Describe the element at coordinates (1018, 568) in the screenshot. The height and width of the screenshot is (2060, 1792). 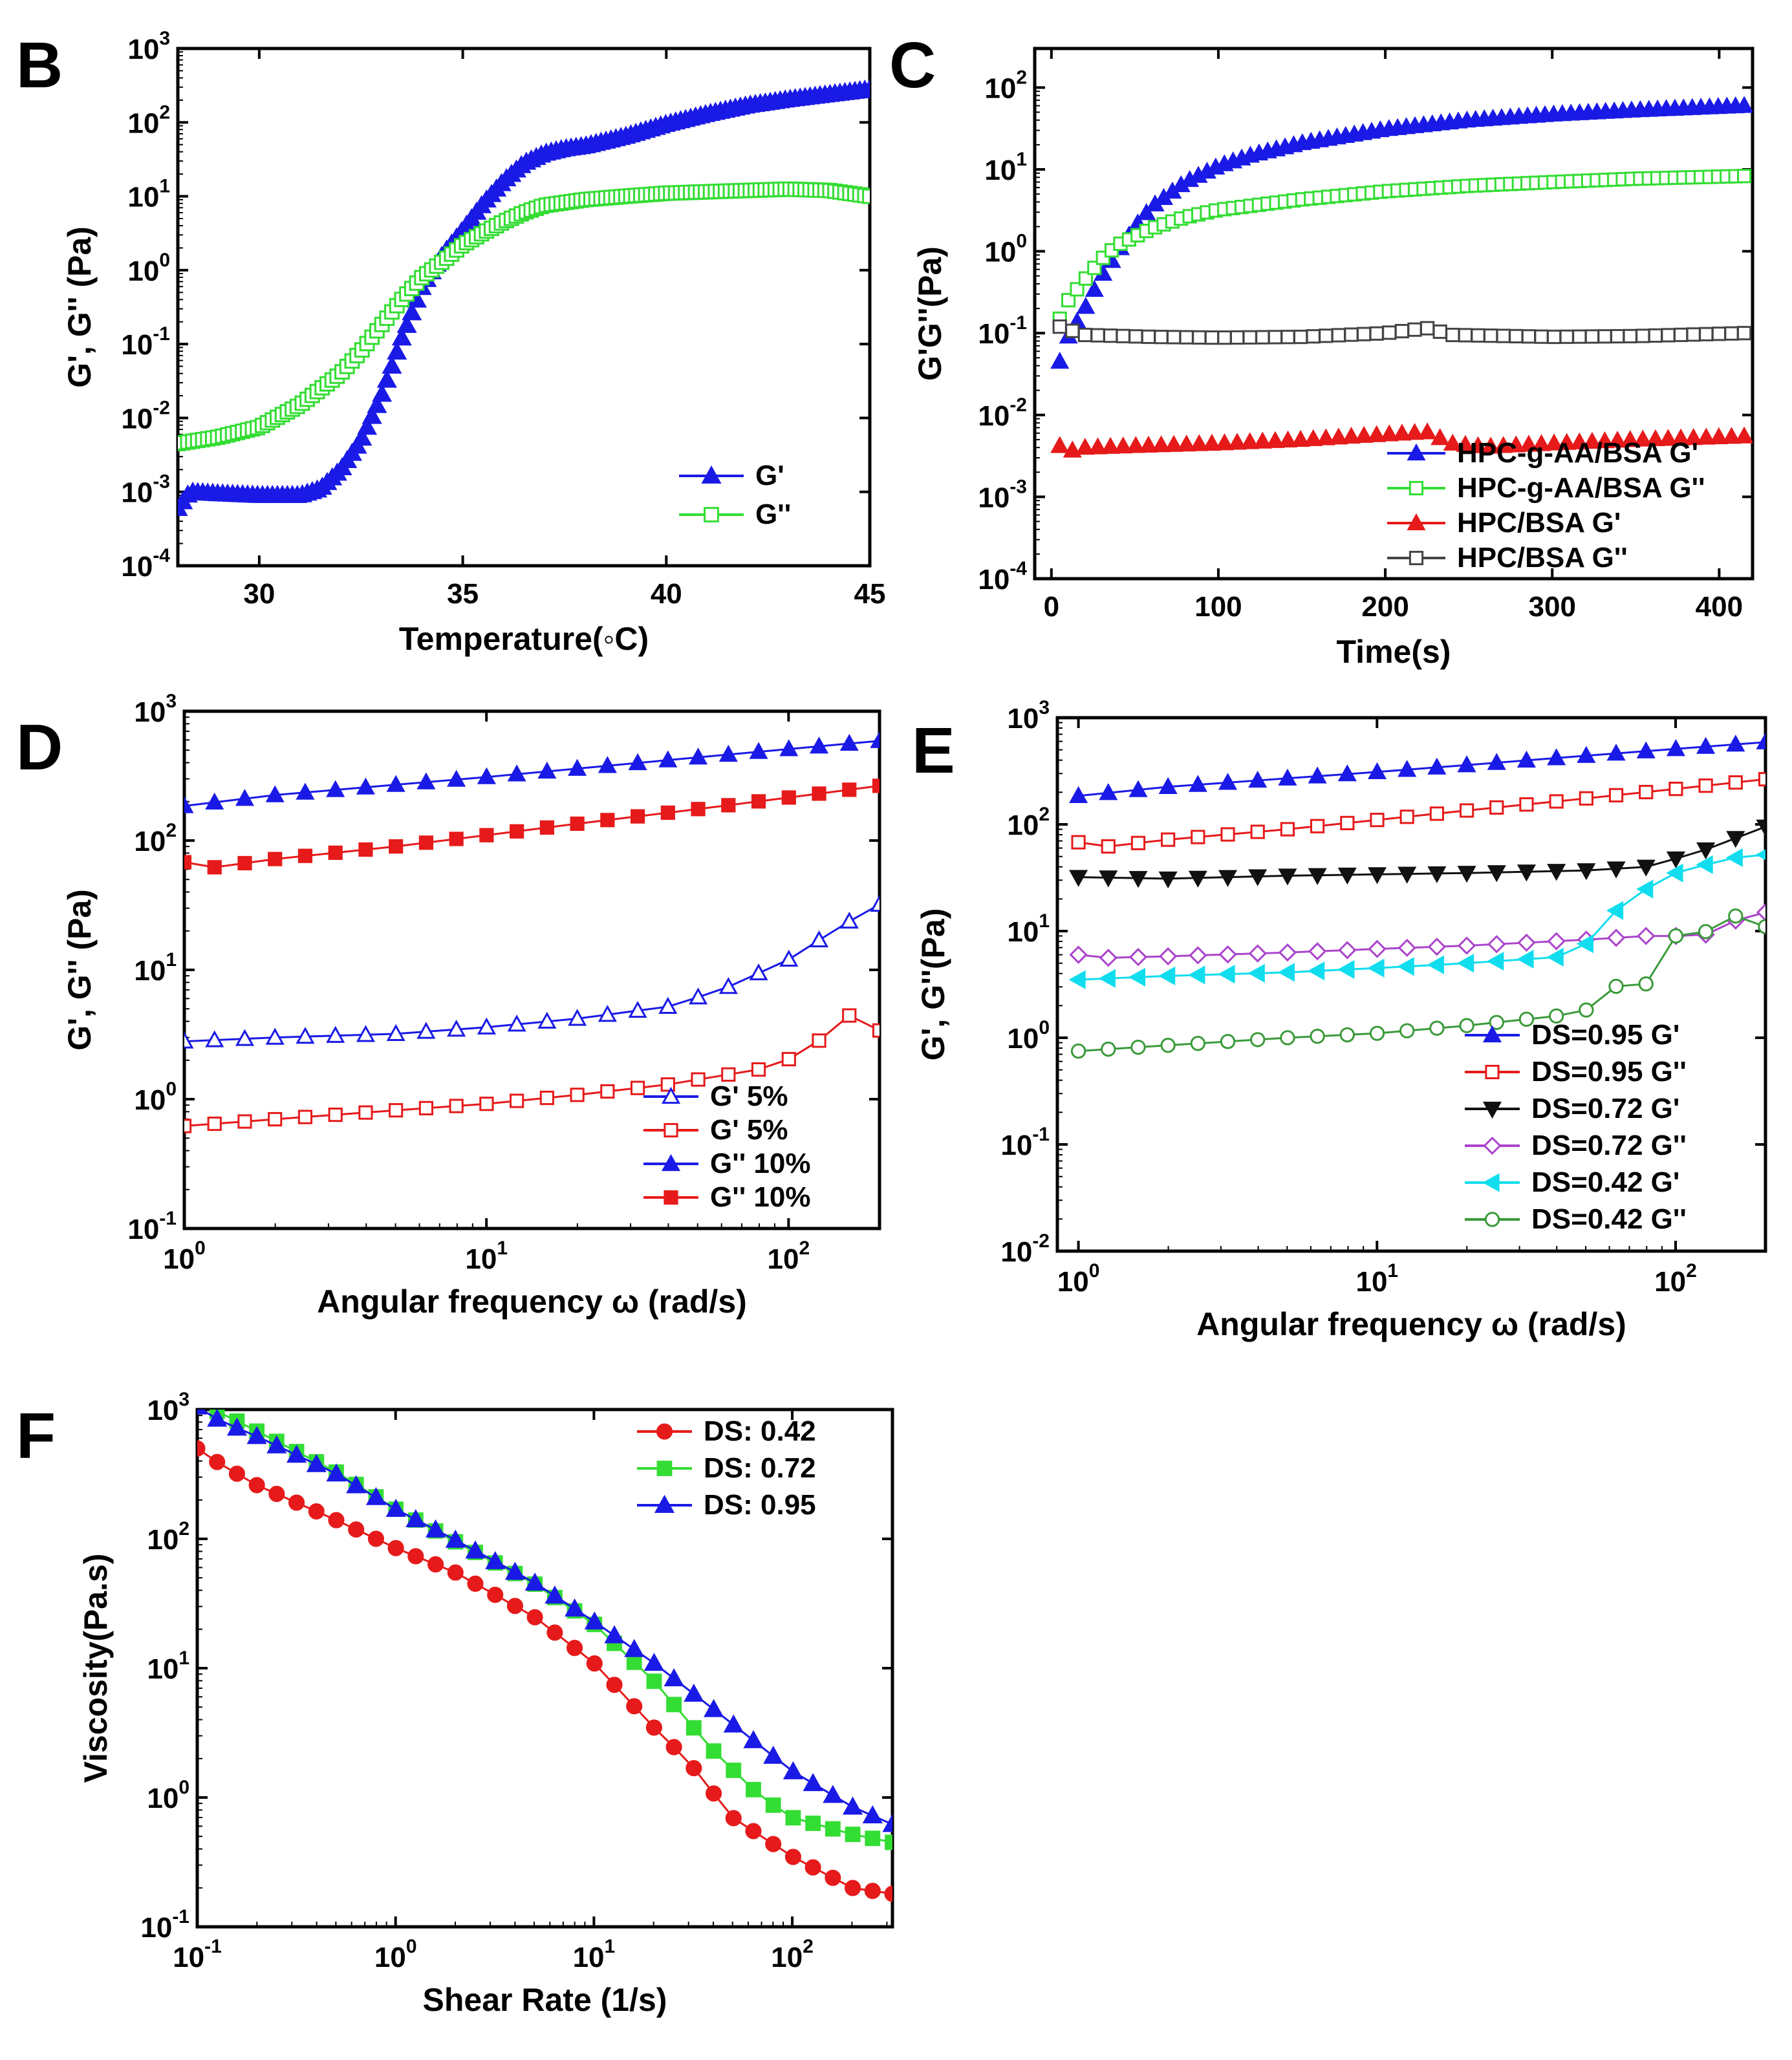
I see `tick-exponent: -4` at that location.